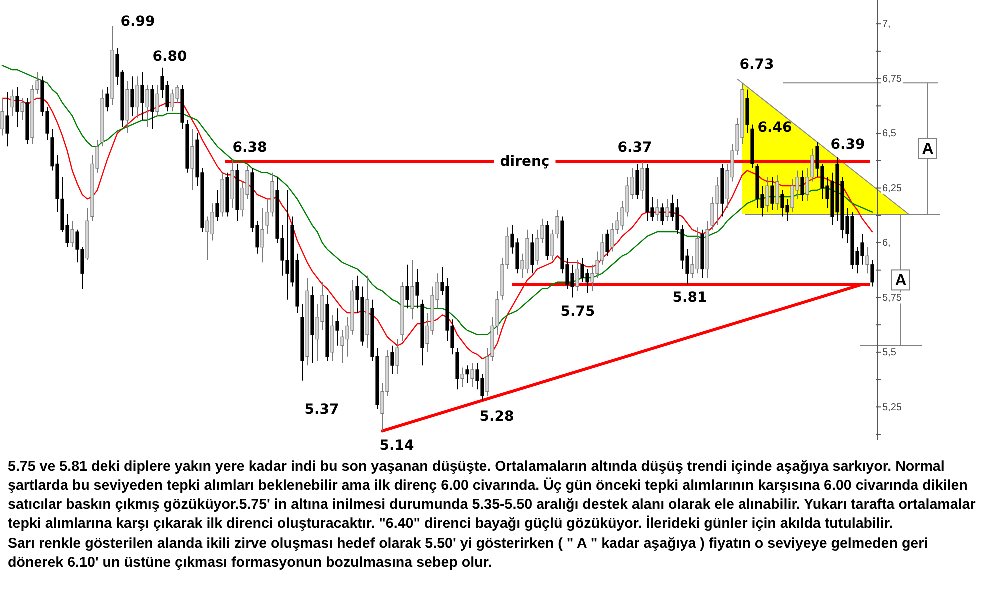 This screenshot has height=594, width=1000. Describe the element at coordinates (889, 353) in the screenshot. I see `y-tick-label: 5,5` at that location.